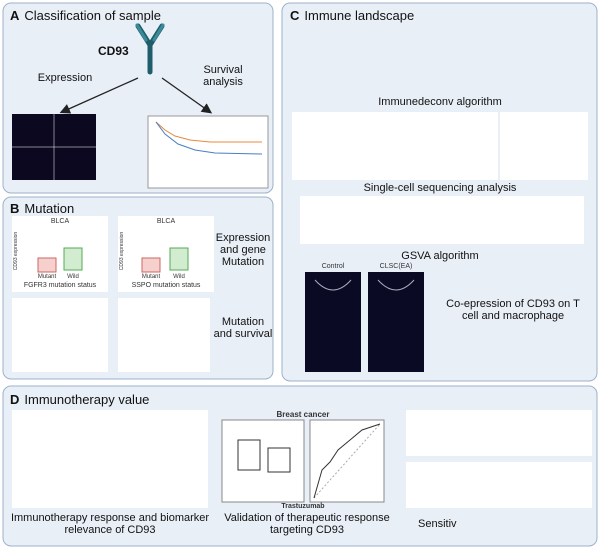  Describe the element at coordinates (113, 51) in the screenshot. I see `gene-label: CD93` at that location.